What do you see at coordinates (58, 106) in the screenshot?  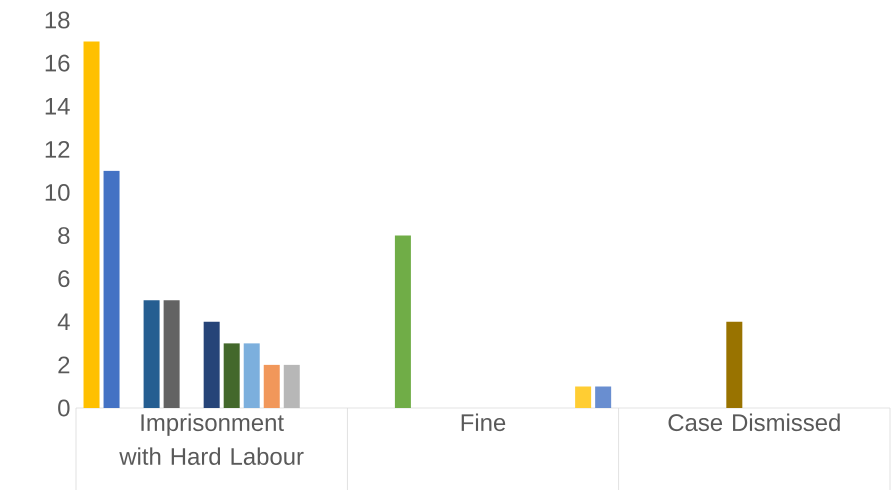 I see `y-tick-label: 14` at bounding box center [58, 106].